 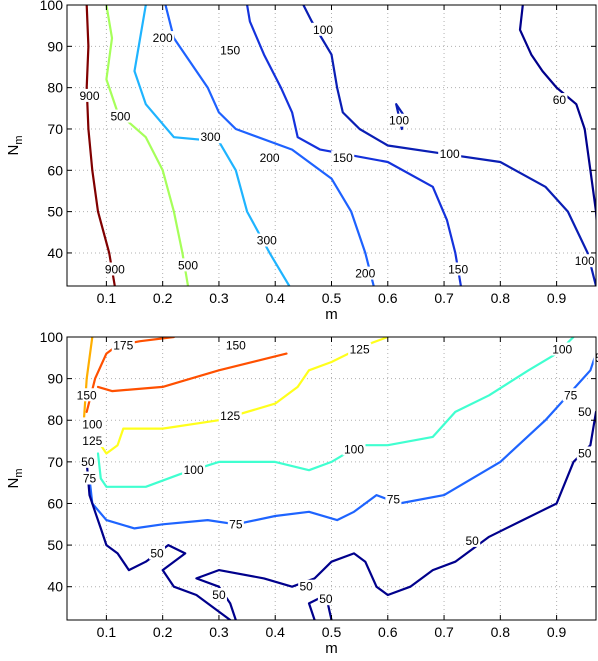 What do you see at coordinates (560, 100) in the screenshot?
I see `contour-label: 60` at bounding box center [560, 100].